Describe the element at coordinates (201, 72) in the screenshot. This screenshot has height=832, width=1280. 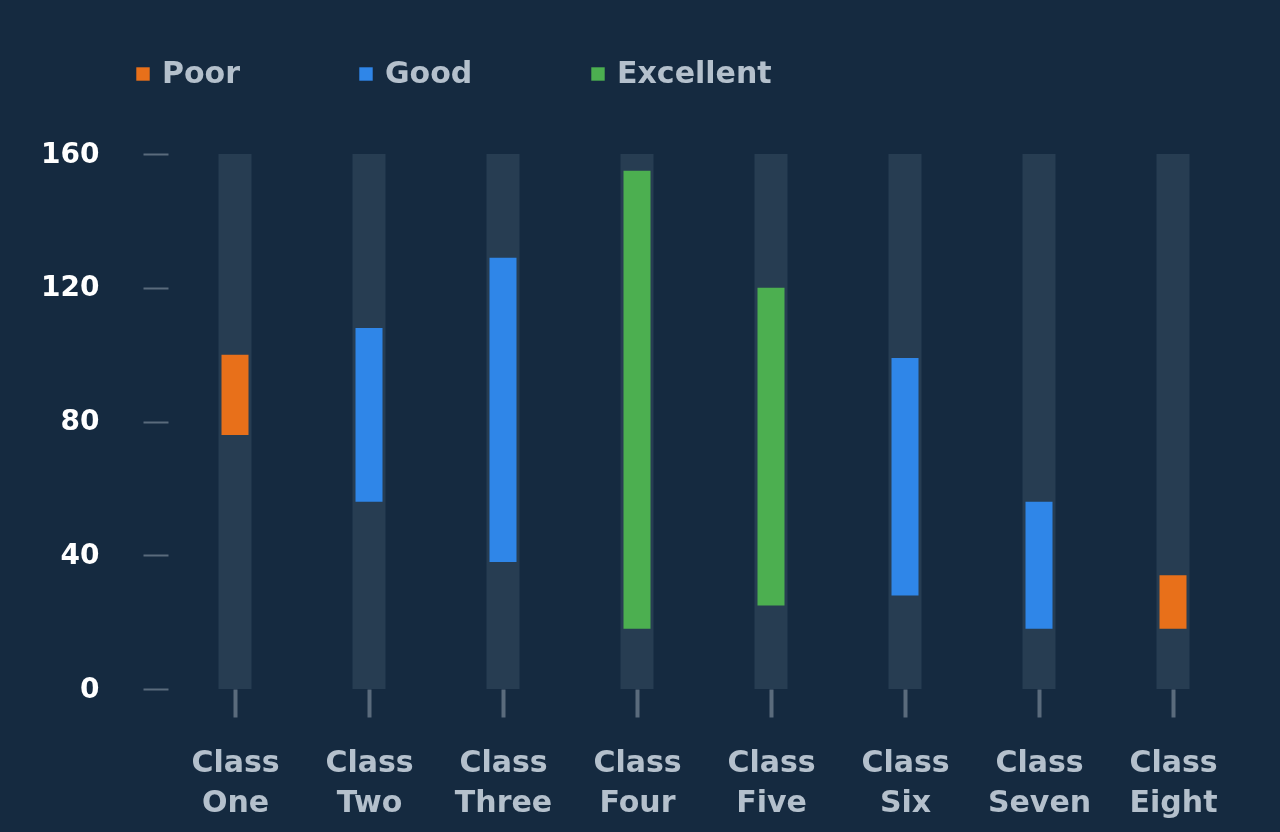
I see `legend-label: Poor` at that location.